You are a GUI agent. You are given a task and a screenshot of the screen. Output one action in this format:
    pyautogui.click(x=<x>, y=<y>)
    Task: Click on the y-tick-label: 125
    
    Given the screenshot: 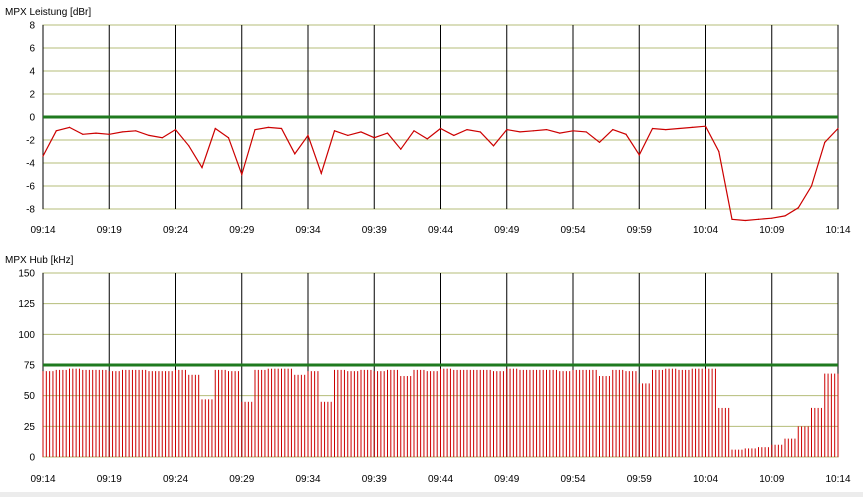 What is the action you would take?
    pyautogui.click(x=26, y=304)
    